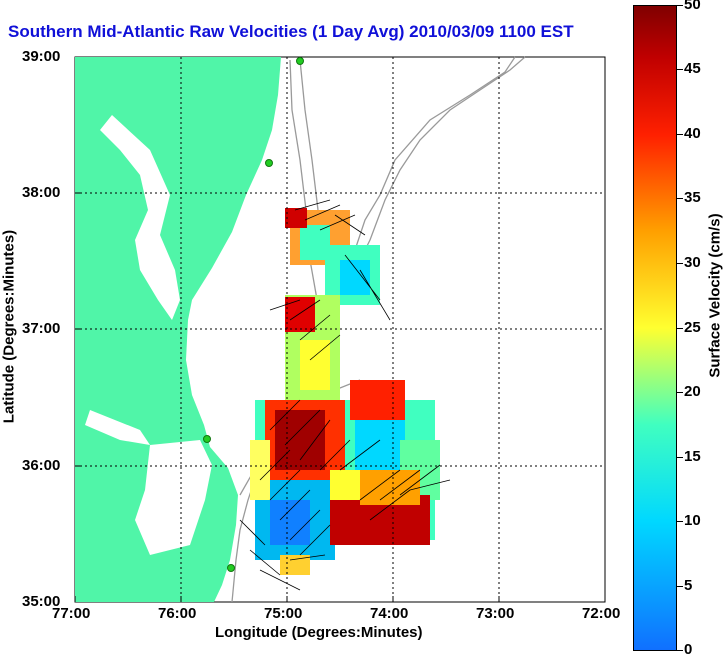 This screenshot has height=659, width=724. I want to click on x-tick-label: 76:00, so click(177, 613).